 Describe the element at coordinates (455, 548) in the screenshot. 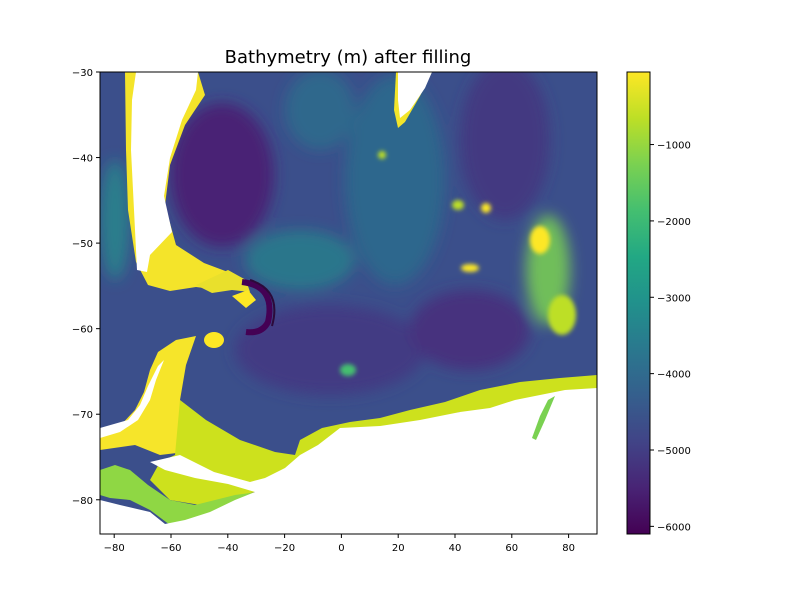

I see `x-tick-label: 40` at that location.